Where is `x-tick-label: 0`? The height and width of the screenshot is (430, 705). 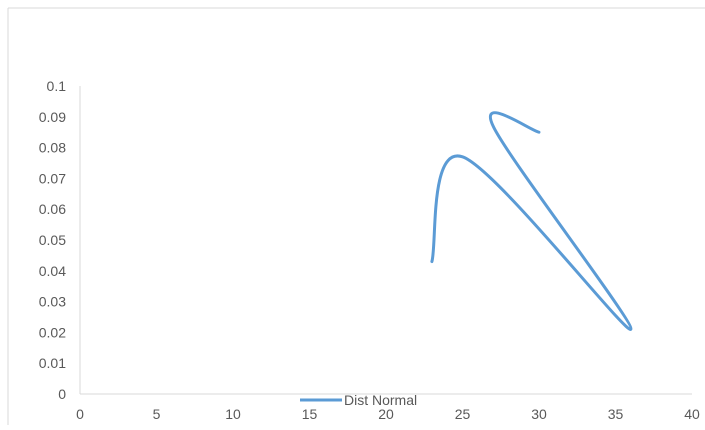 x-tick-label: 0 is located at coordinates (80, 414).